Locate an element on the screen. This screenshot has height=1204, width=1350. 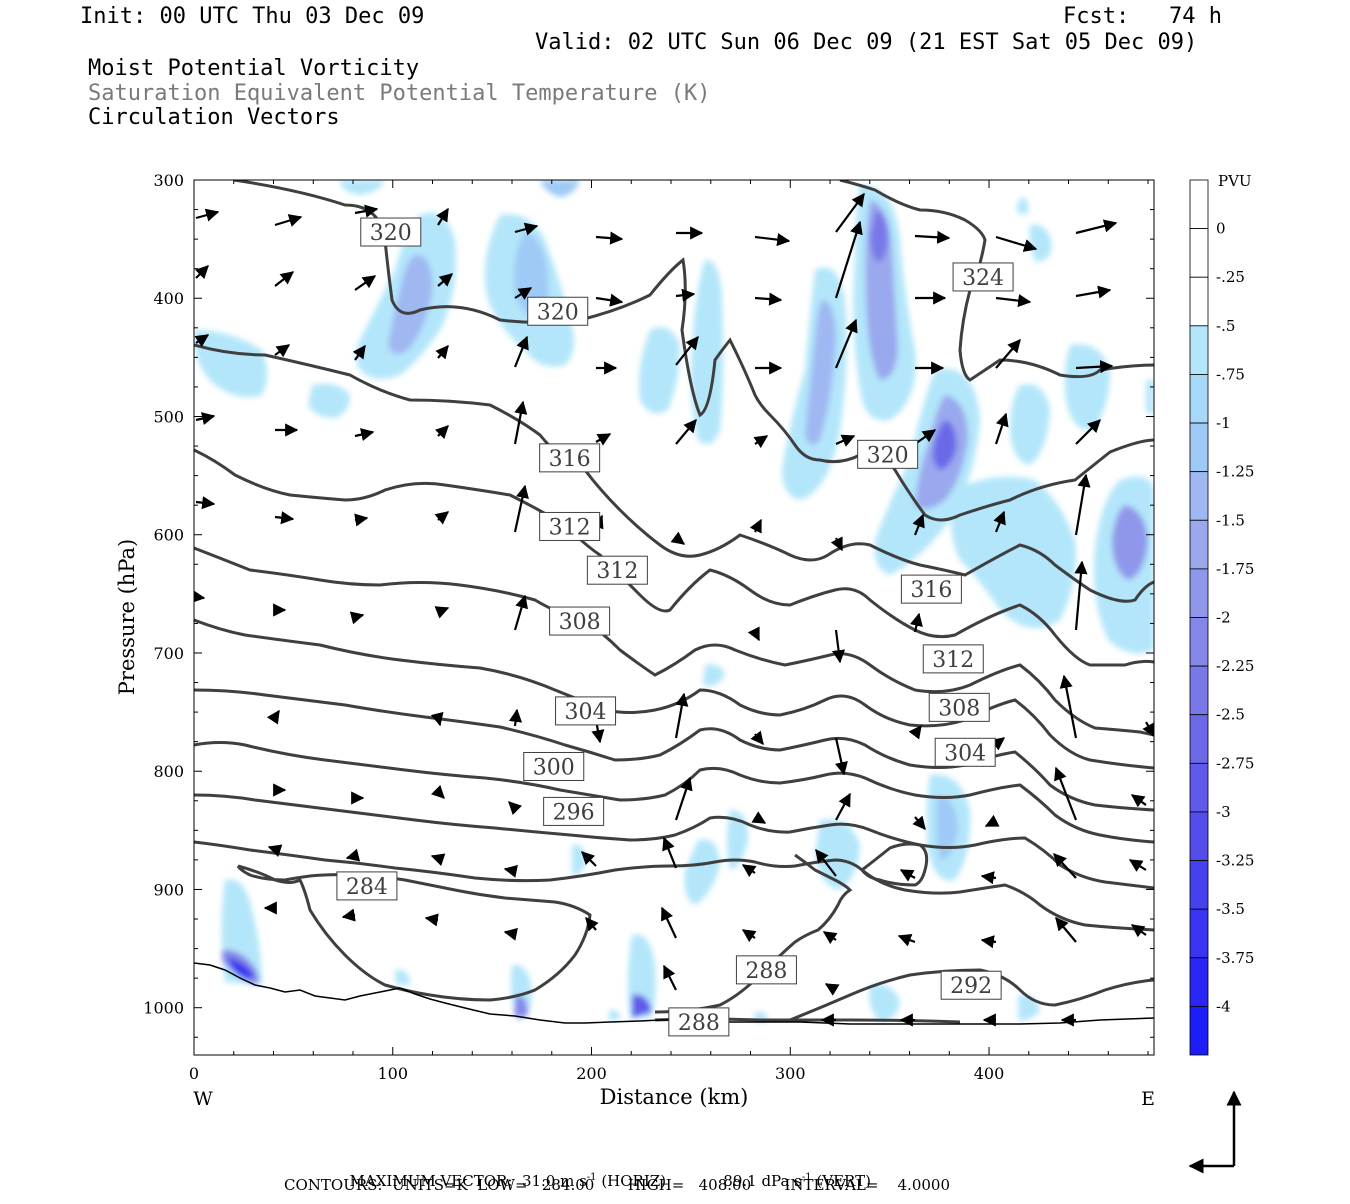
contour-label: 308 is located at coordinates (580, 622).